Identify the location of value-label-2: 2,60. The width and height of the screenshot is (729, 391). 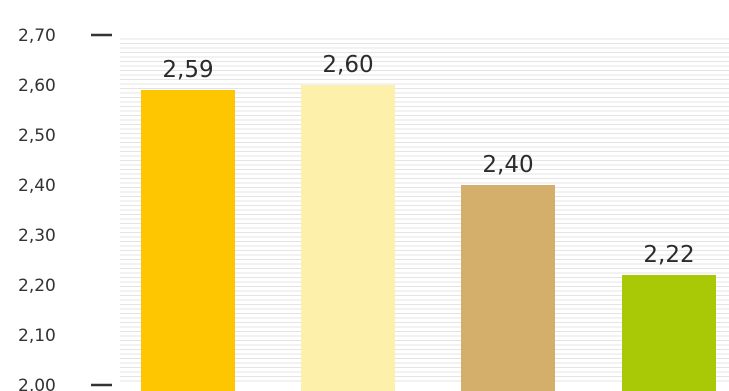
(347, 65).